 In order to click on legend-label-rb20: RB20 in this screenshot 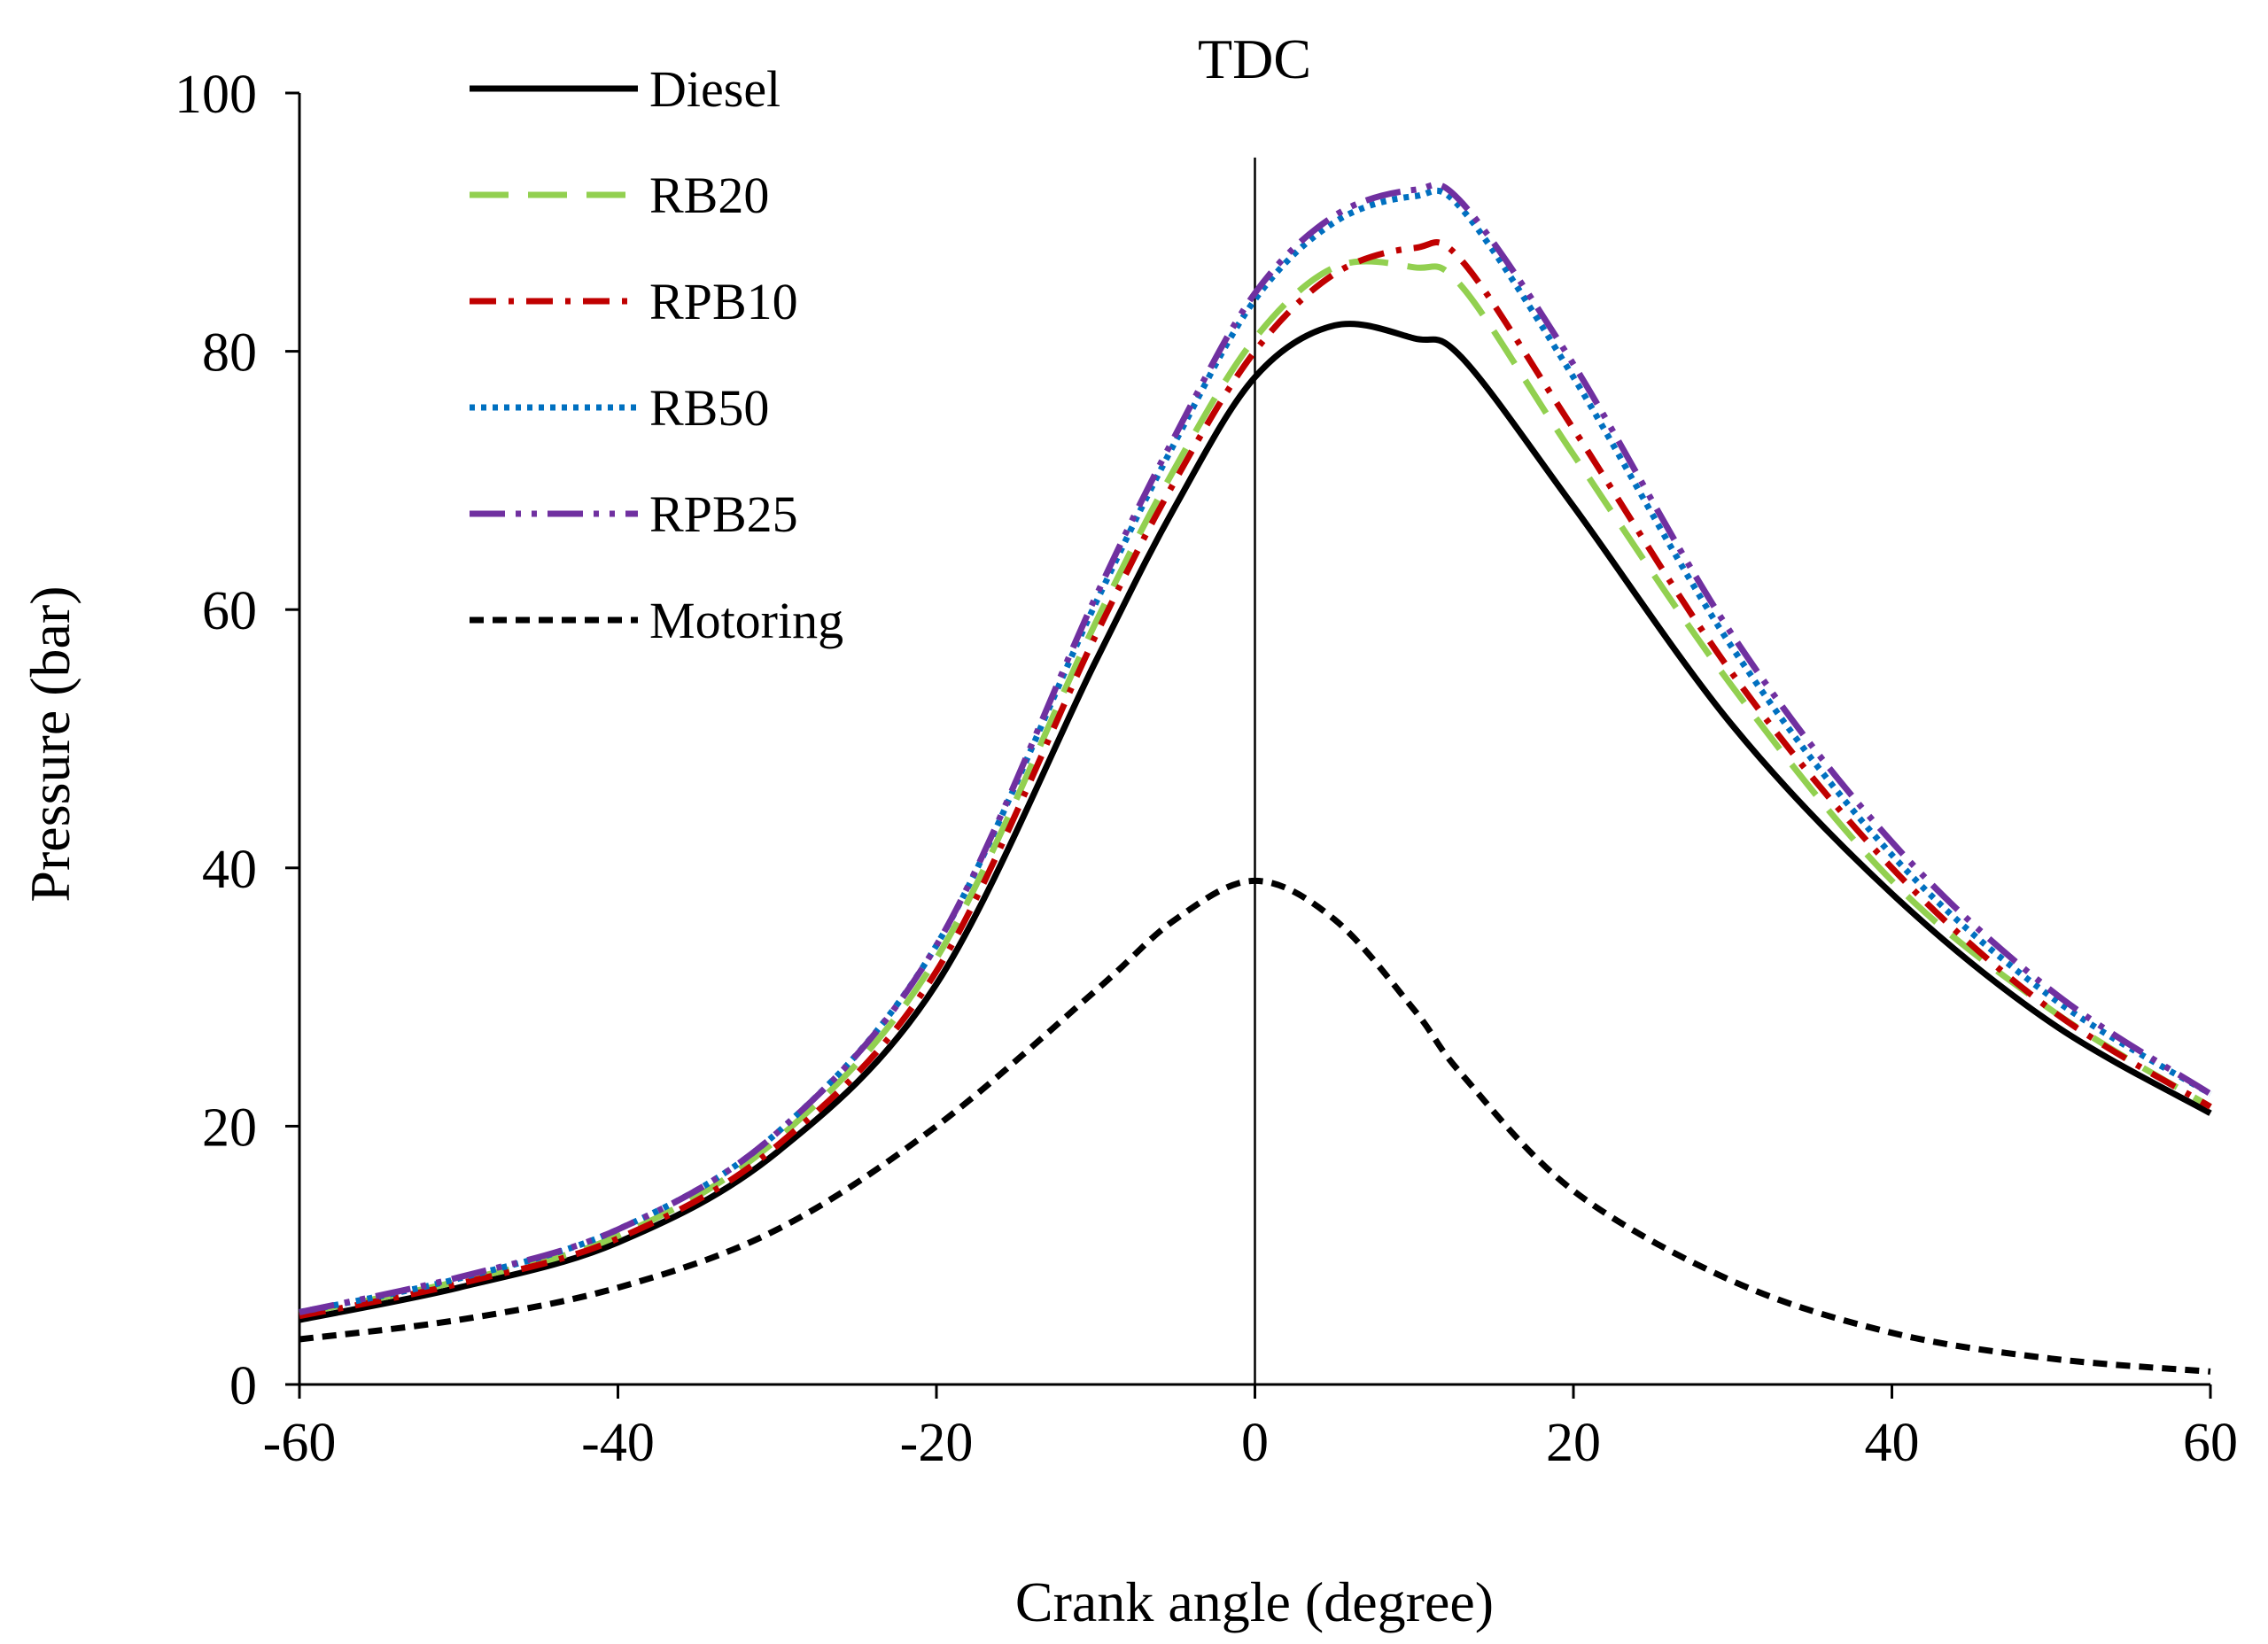, I will do `click(709, 195)`.